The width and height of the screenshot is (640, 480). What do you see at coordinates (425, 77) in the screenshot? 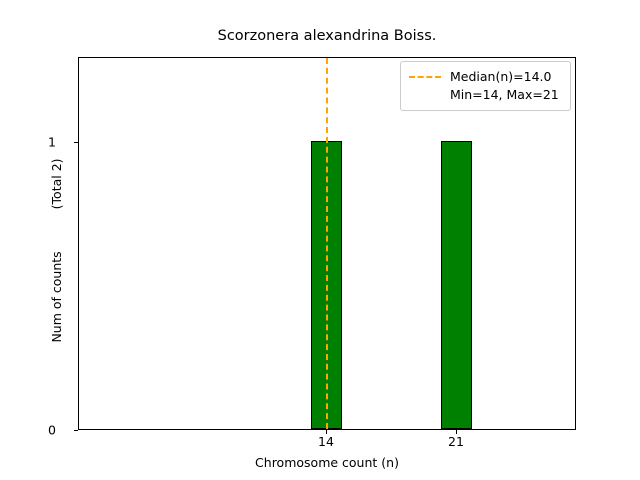
I see `dashed-line-icon` at bounding box center [425, 77].